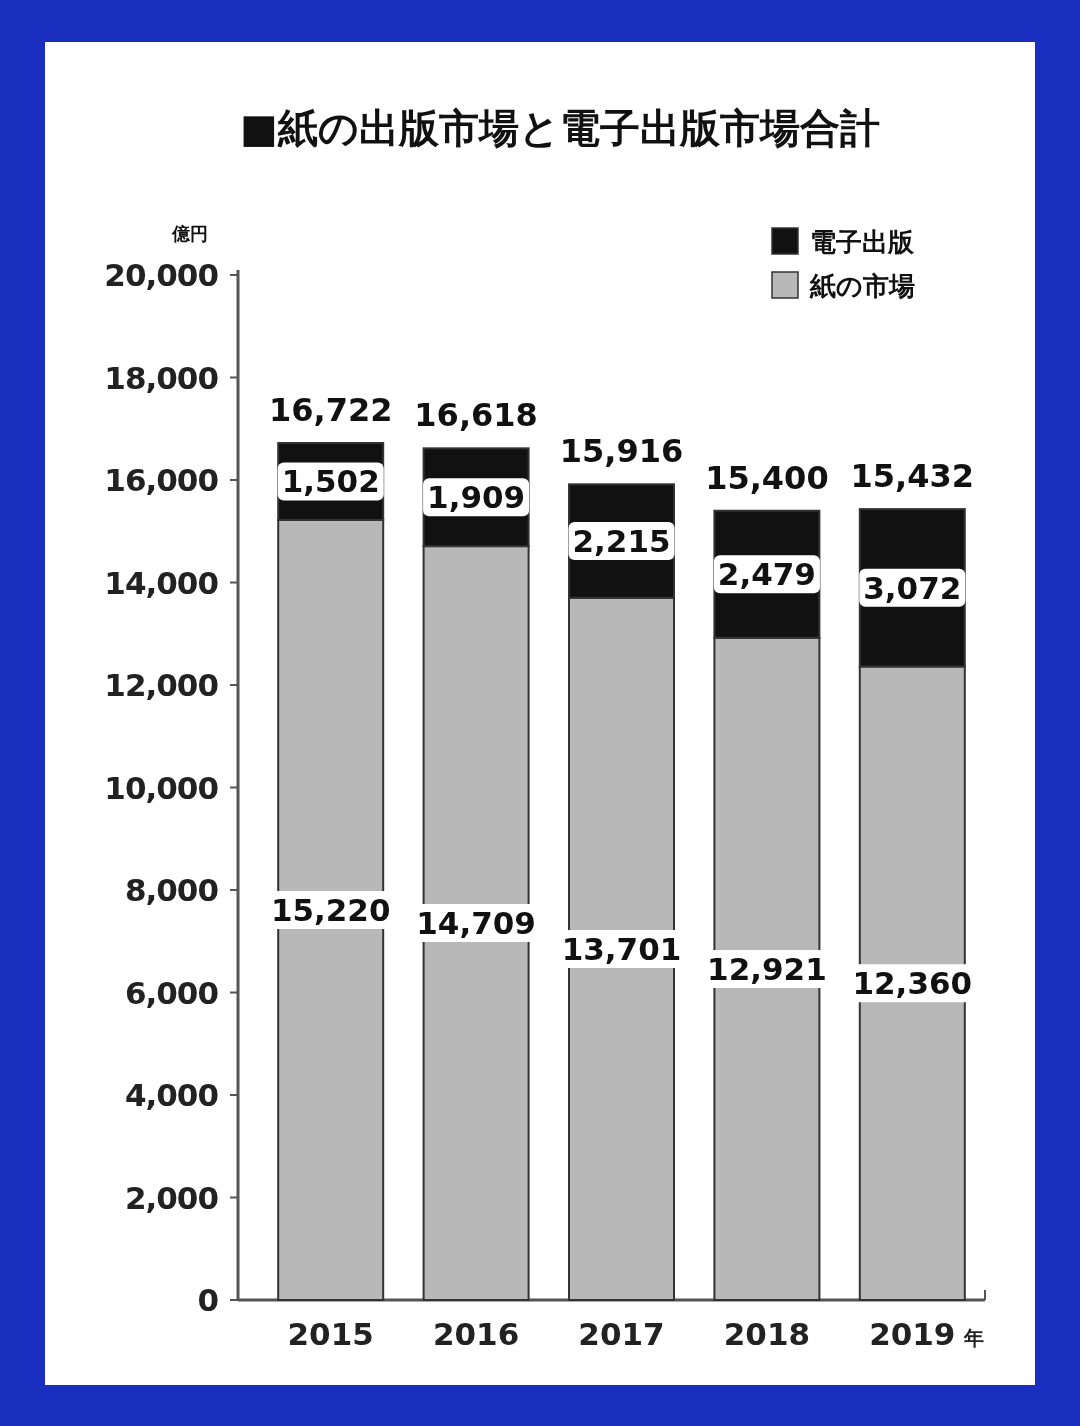 The height and width of the screenshot is (1426, 1080). I want to click on legend-label: 電子出版, so click(862, 242).